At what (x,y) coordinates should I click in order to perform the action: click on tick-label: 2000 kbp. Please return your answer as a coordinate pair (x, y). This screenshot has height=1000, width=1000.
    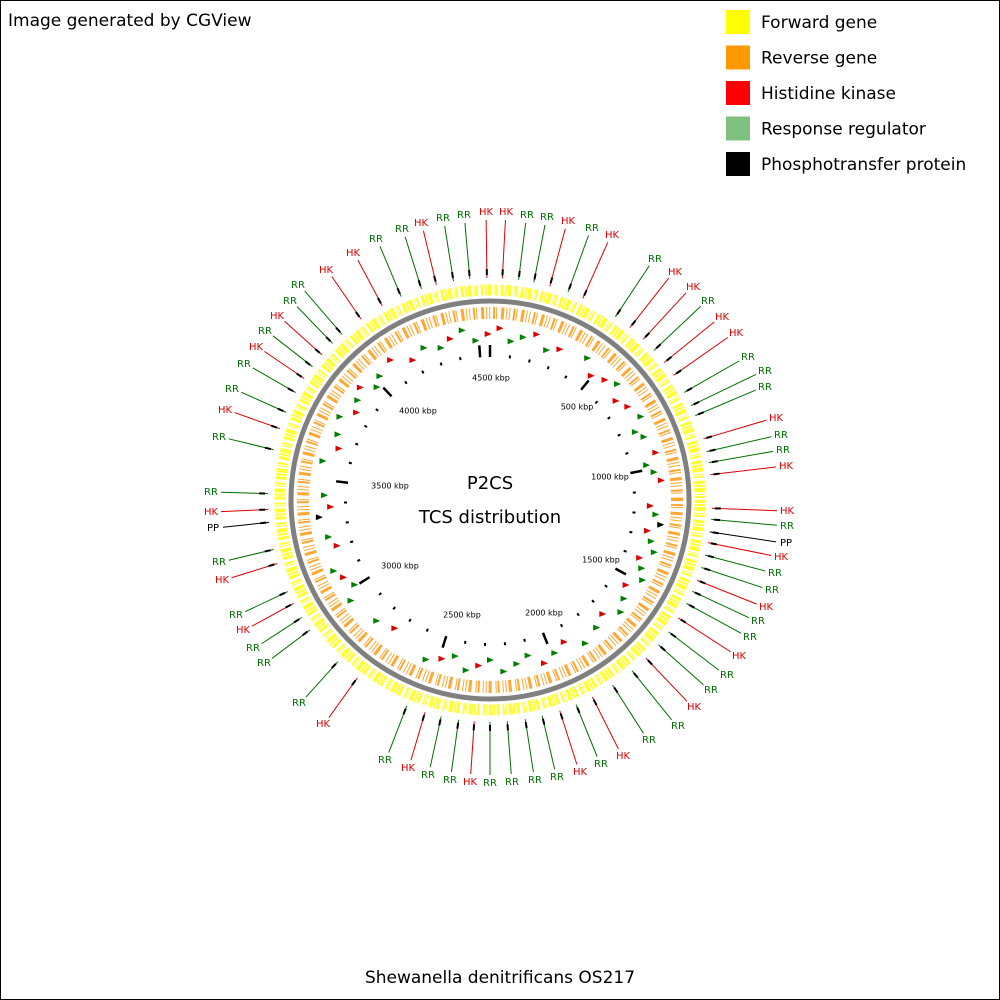
    Looking at the image, I should click on (544, 613).